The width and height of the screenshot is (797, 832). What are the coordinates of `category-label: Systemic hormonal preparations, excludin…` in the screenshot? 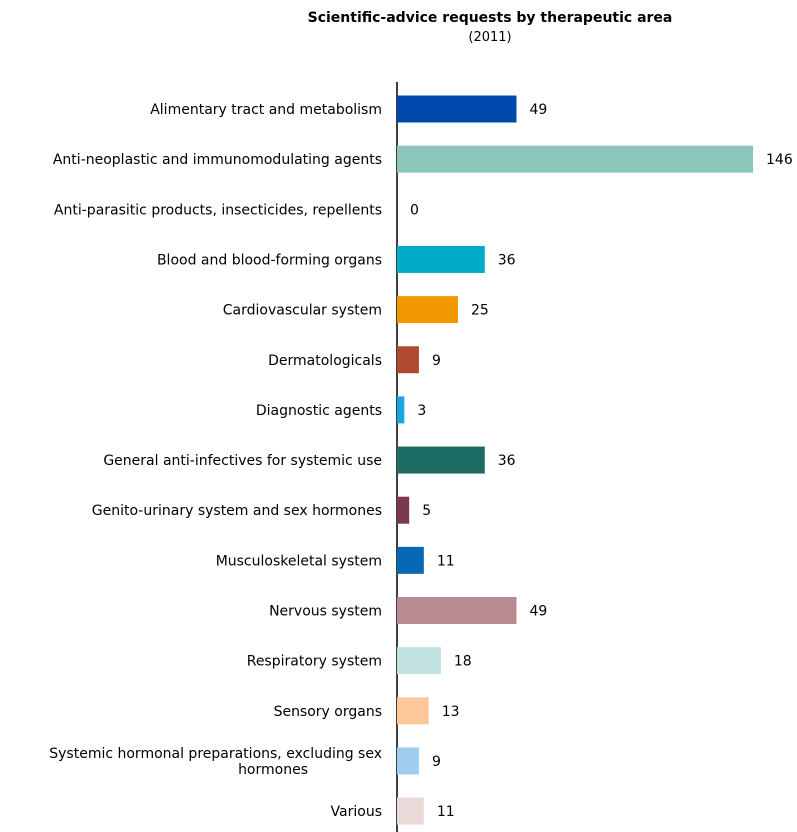 It's located at (215, 762).